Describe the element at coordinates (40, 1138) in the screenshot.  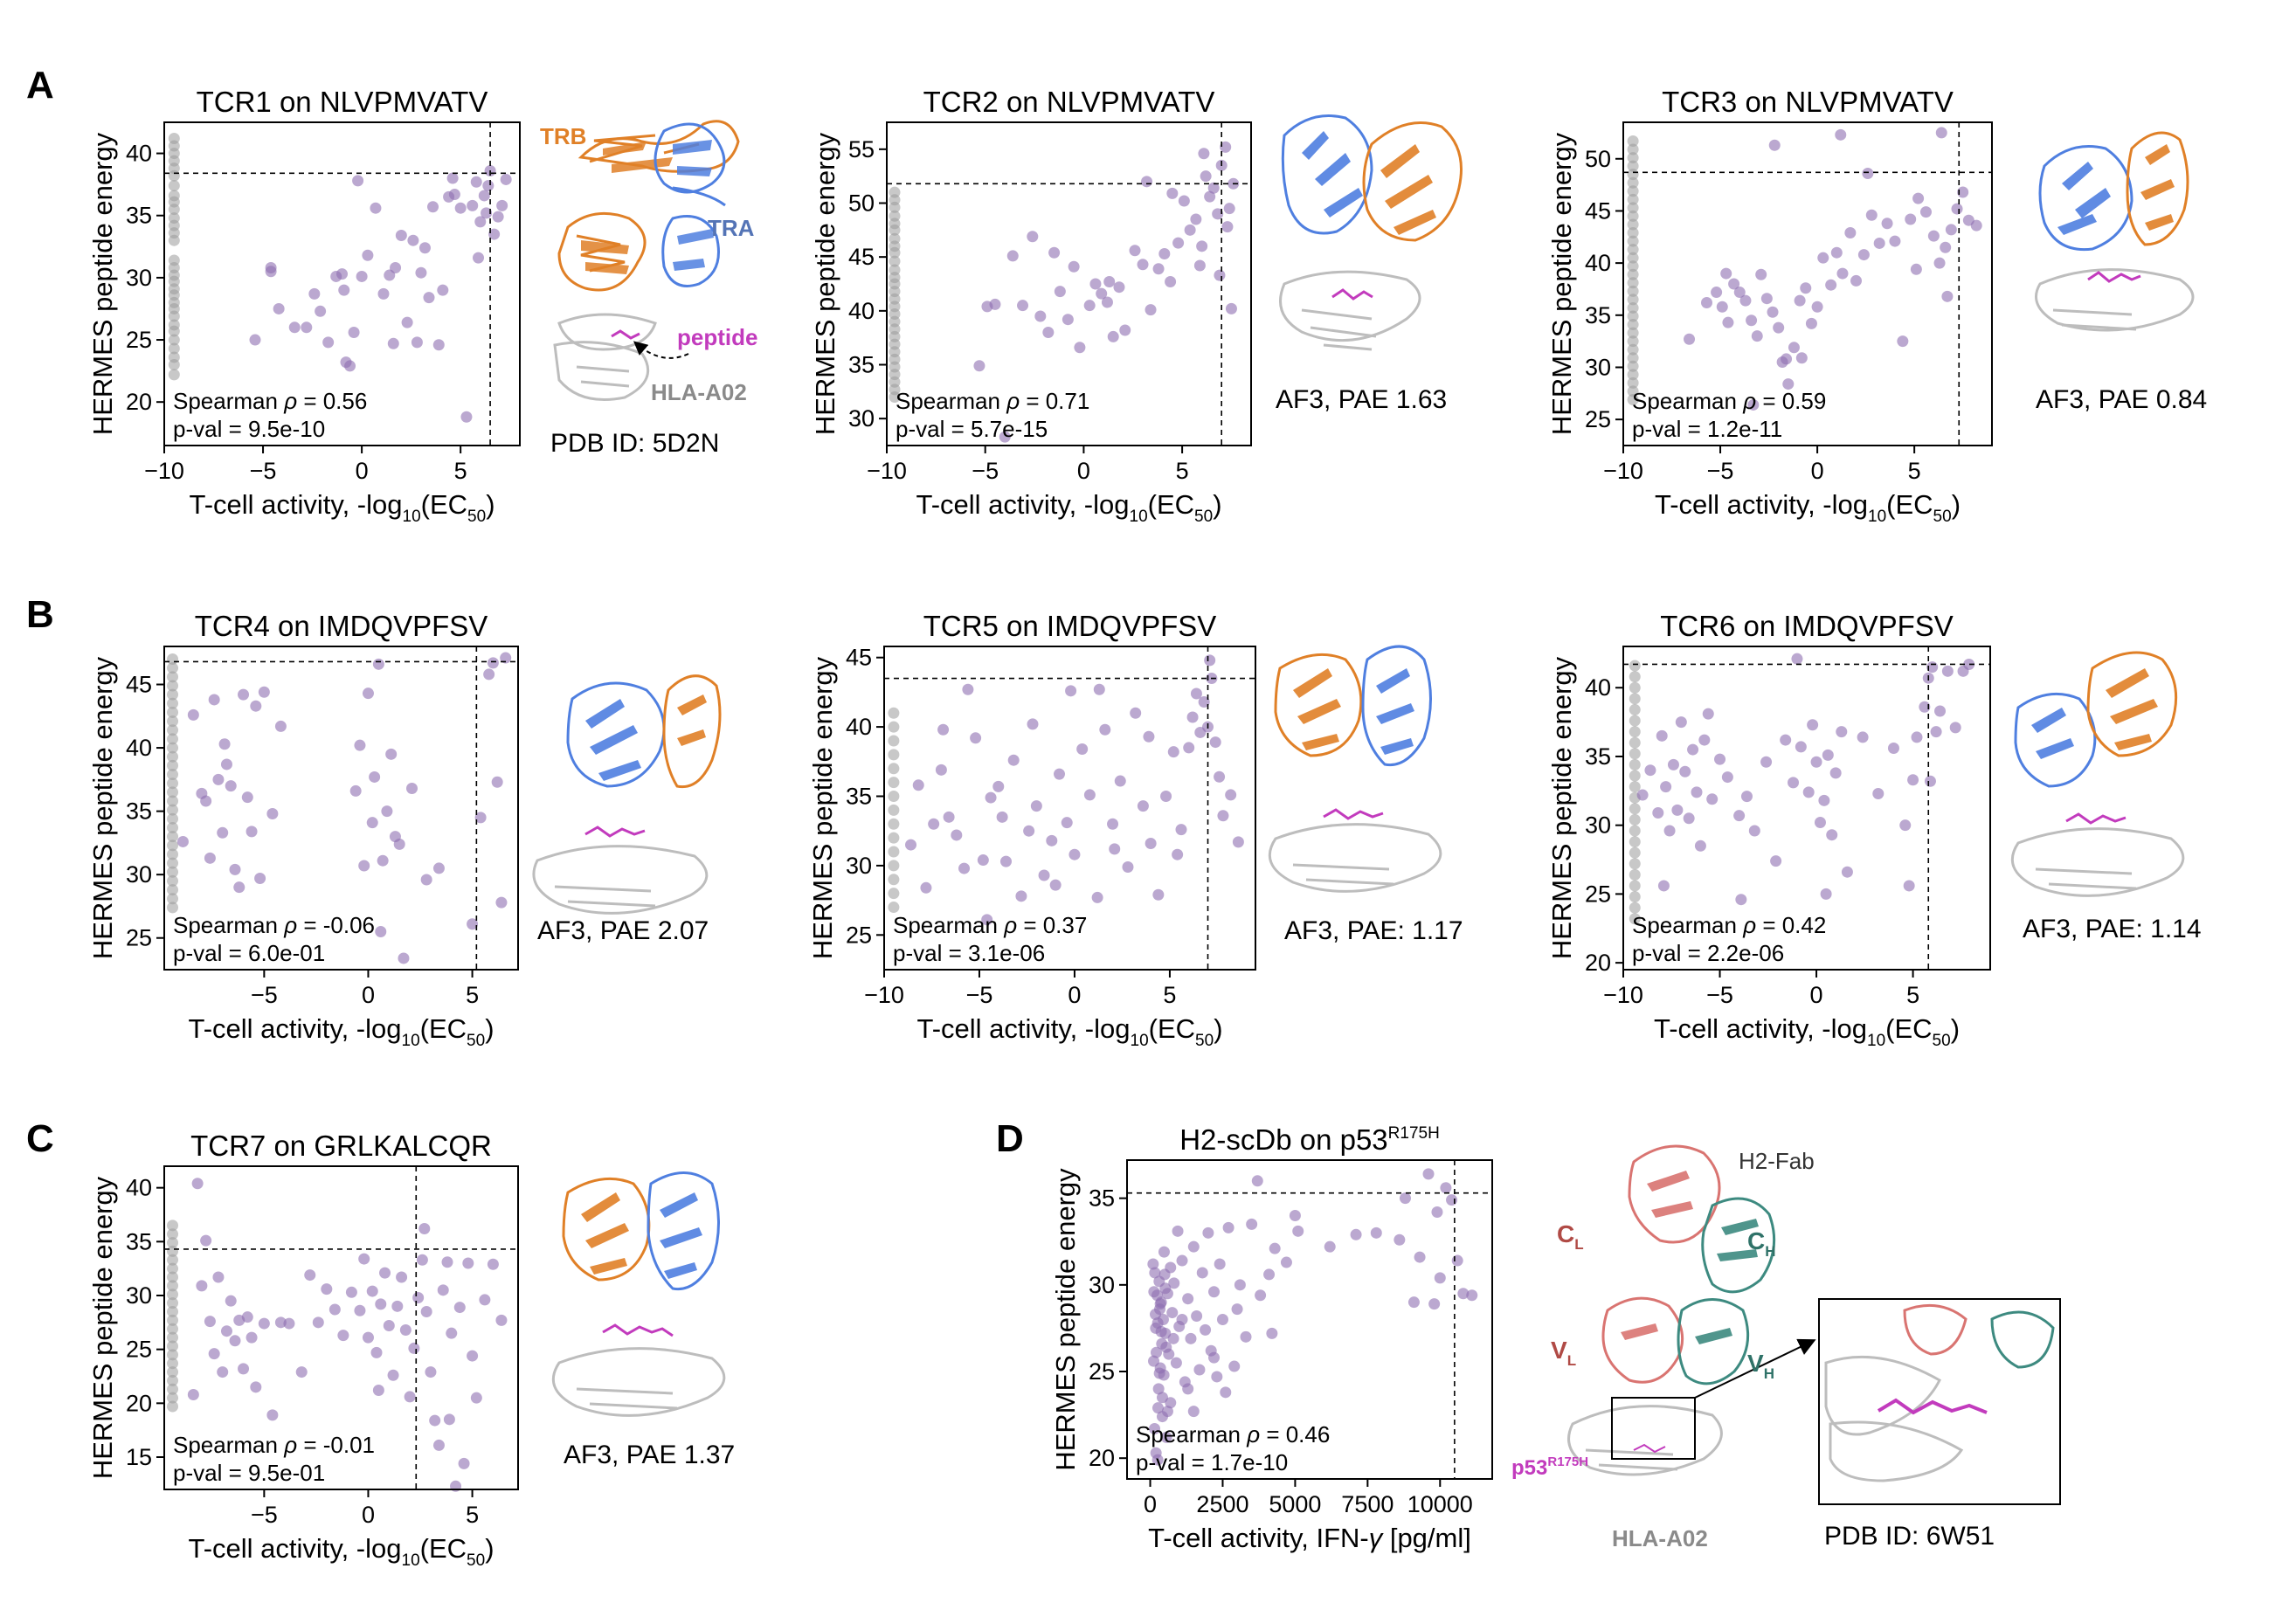
I see `panel-letter-c: C` at that location.